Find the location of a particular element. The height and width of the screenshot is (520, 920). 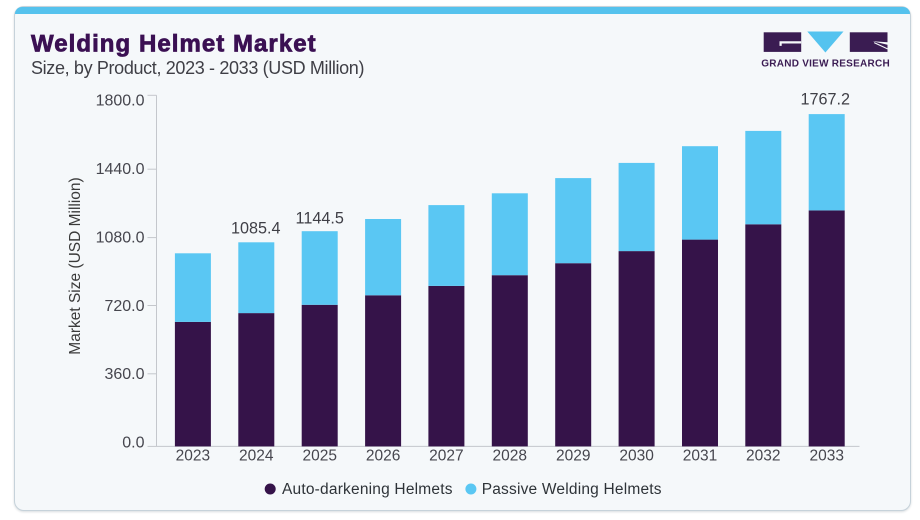

svg-text: 2026 is located at coordinates (383, 456).